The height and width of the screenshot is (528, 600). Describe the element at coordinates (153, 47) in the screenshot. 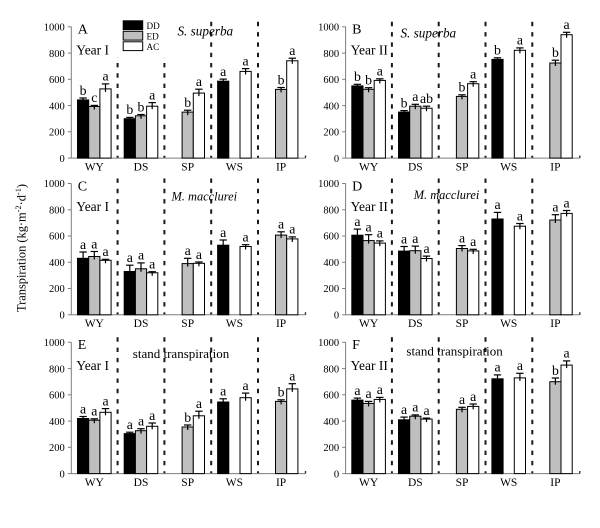

I see `svg-text: AC` at that location.